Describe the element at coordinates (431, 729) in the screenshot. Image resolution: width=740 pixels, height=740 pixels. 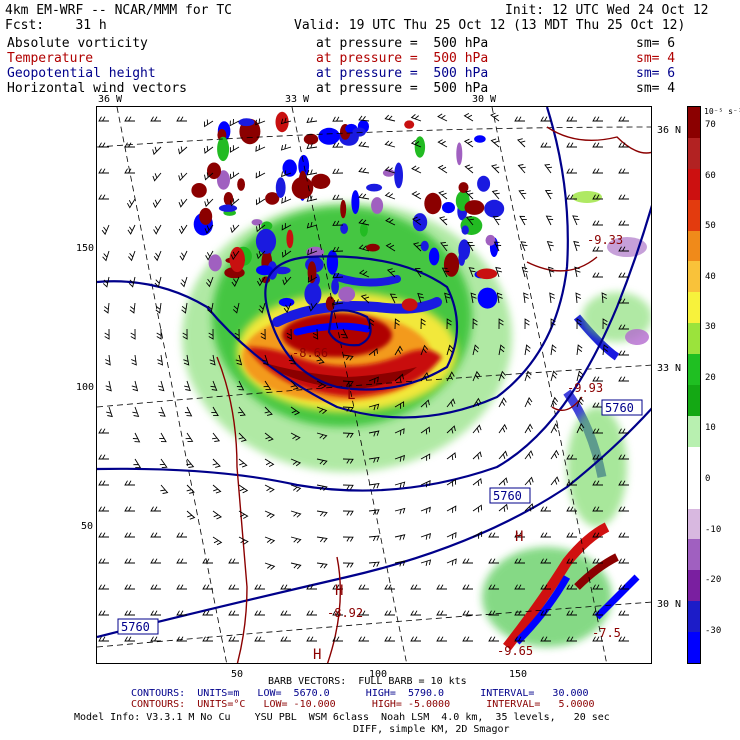
I see `model-info-physics: DIFF, simple KM, 2D Smagor` at that location.